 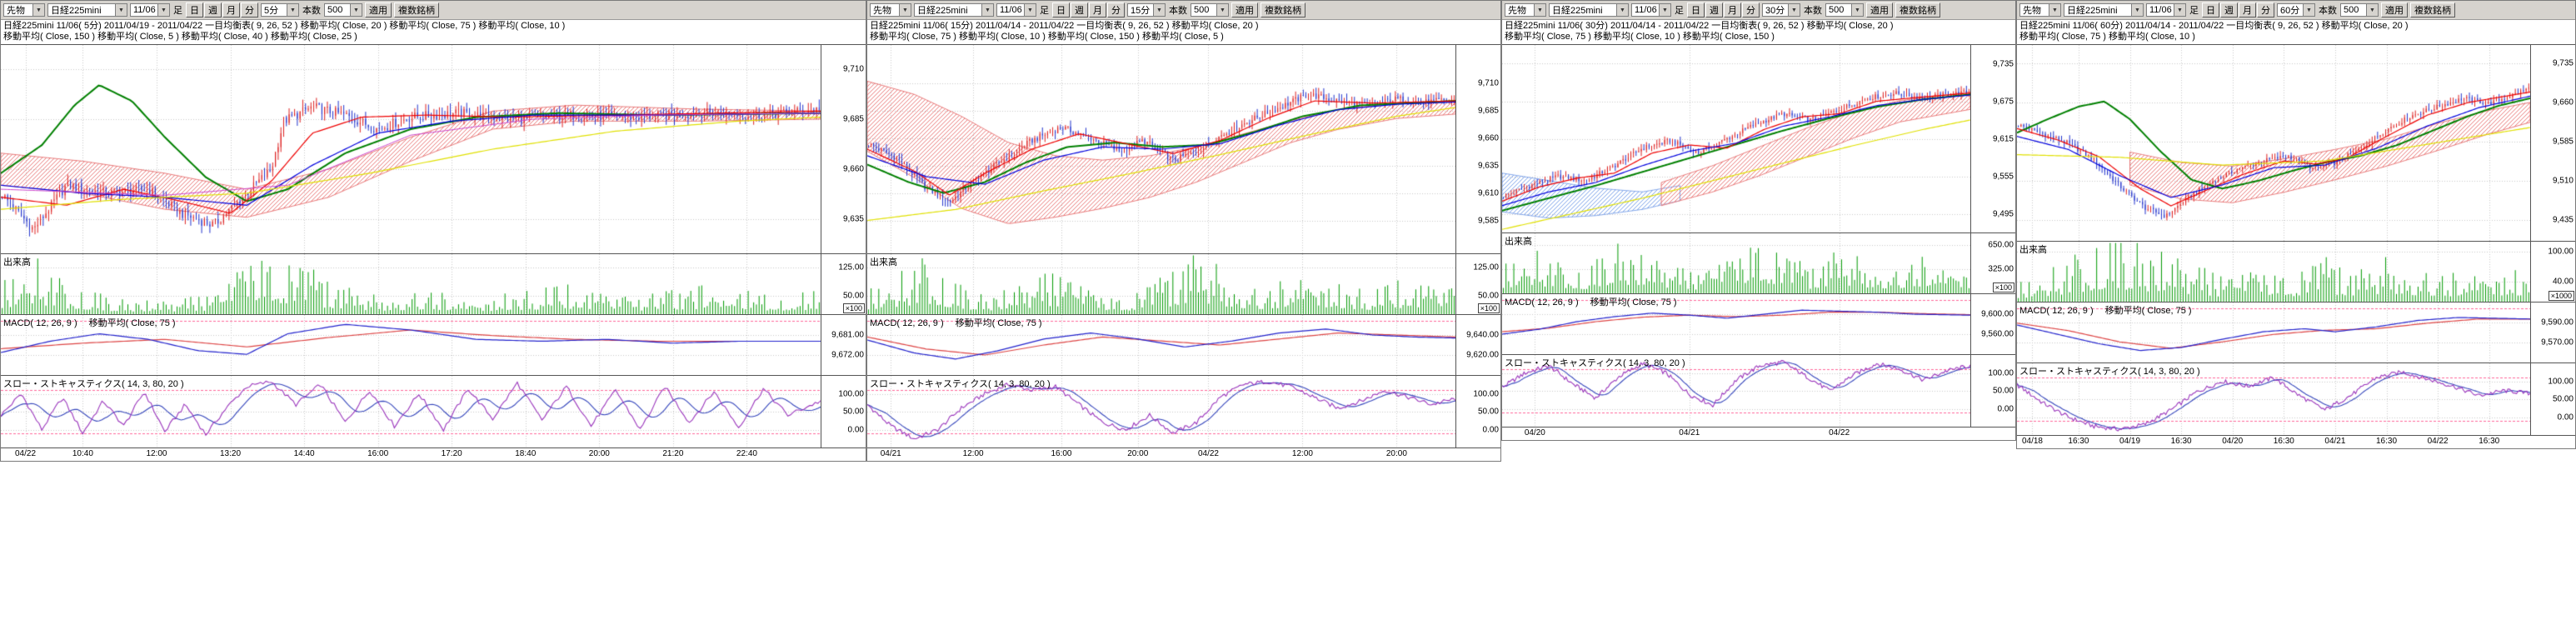 What do you see at coordinates (2489, 441) in the screenshot?
I see `time-axis-label: 16:30` at bounding box center [2489, 441].